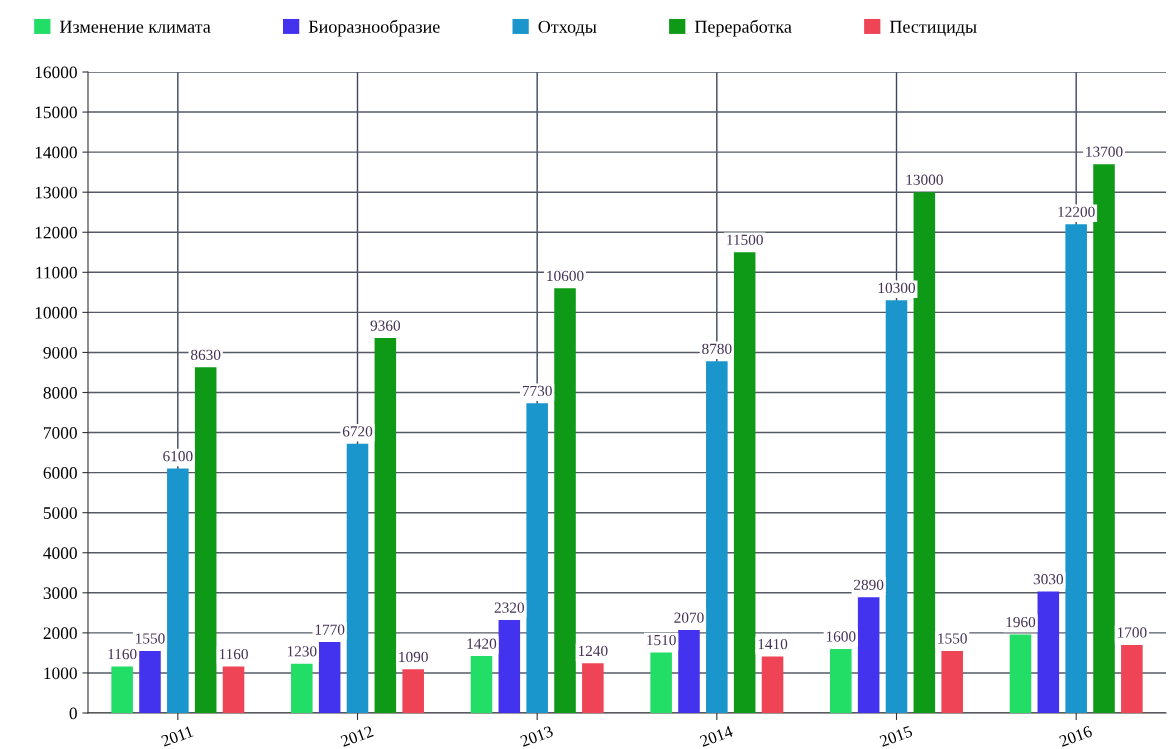 This screenshot has width=1170, height=749. I want to click on data-label: 13700, so click(1104, 151).